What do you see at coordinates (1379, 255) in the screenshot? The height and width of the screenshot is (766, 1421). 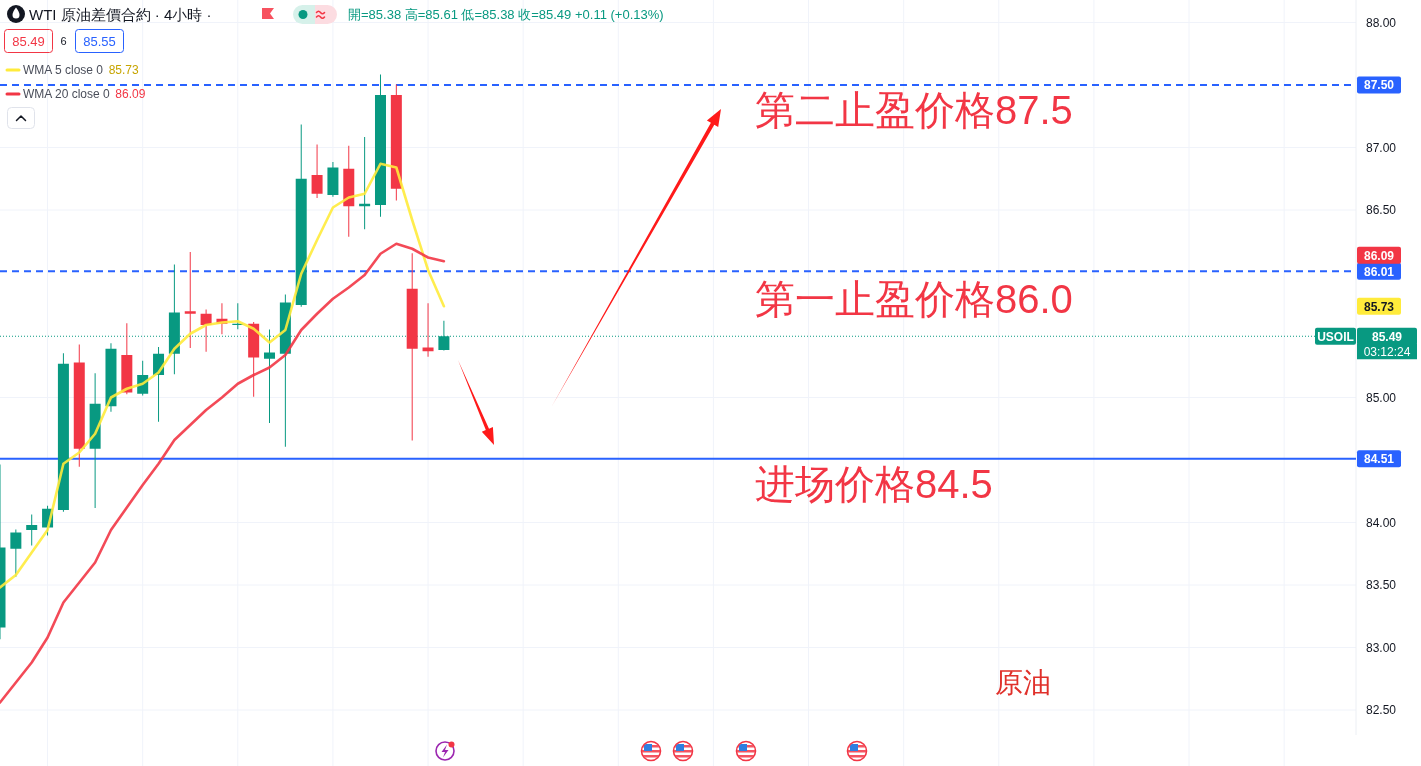 I see `text: 86.09` at bounding box center [1379, 255].